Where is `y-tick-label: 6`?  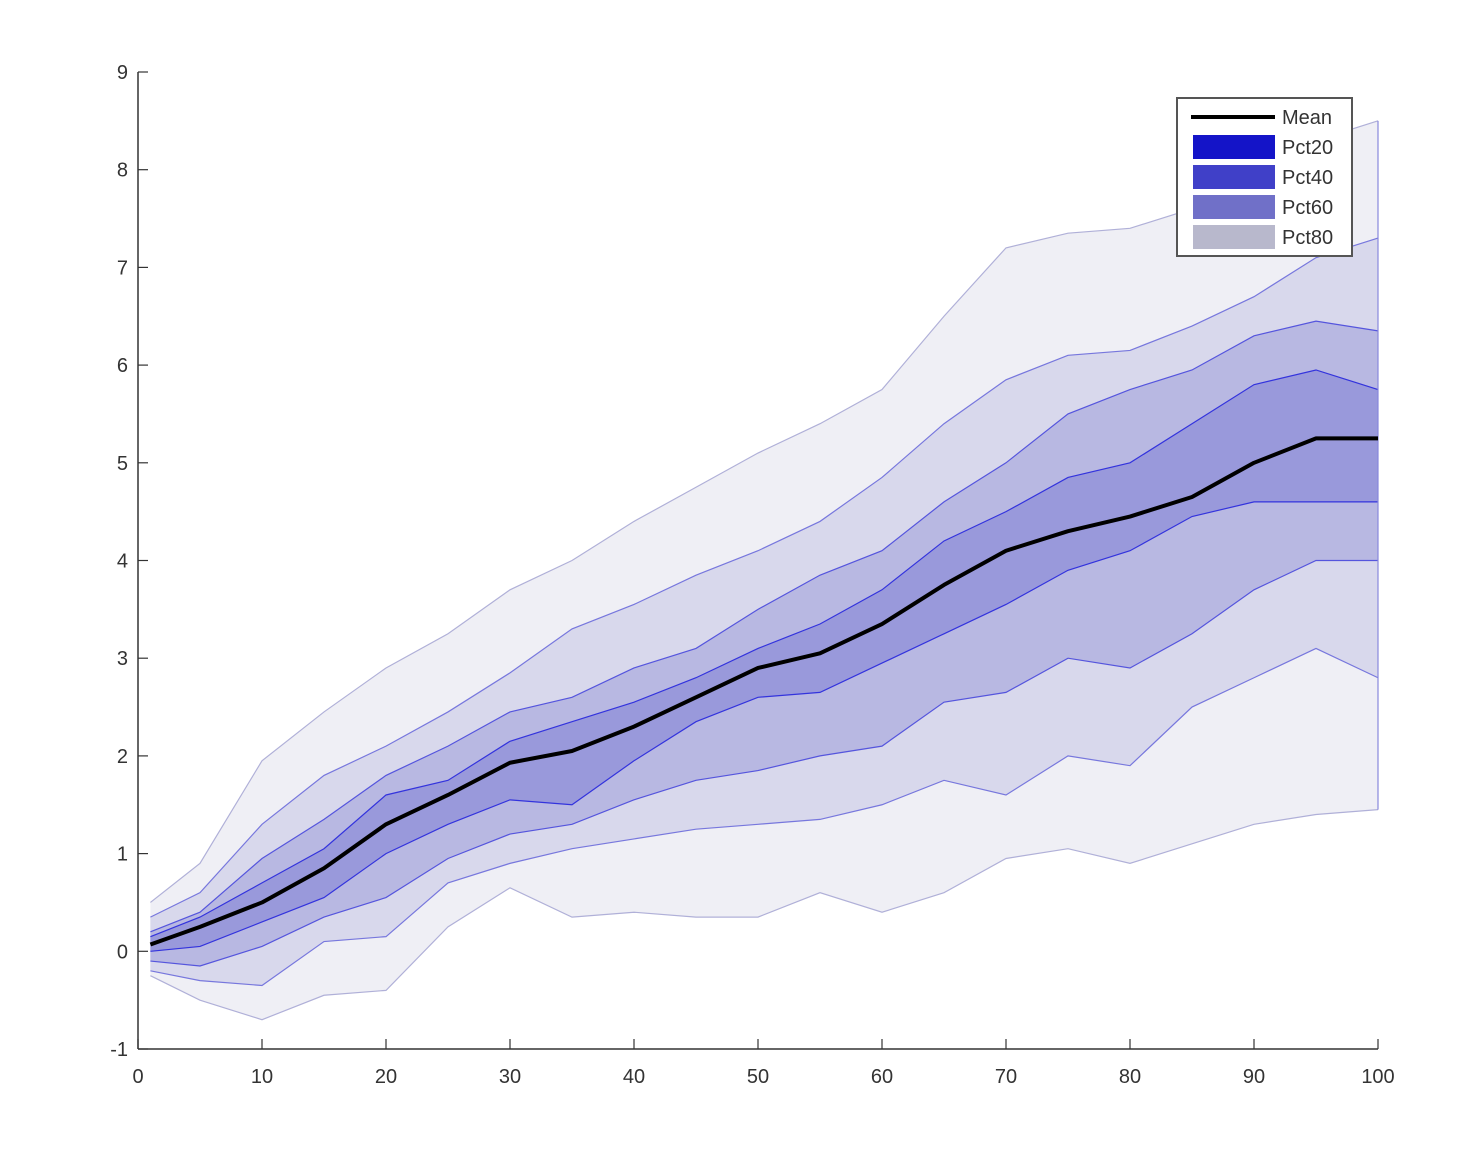
y-tick-label: 6 is located at coordinates (122, 366).